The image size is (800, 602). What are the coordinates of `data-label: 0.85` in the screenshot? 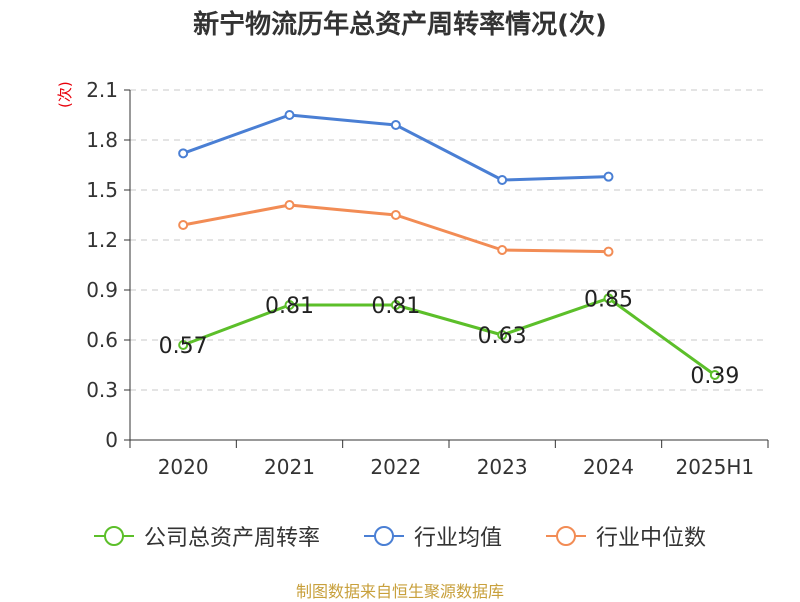 It's located at (608, 299).